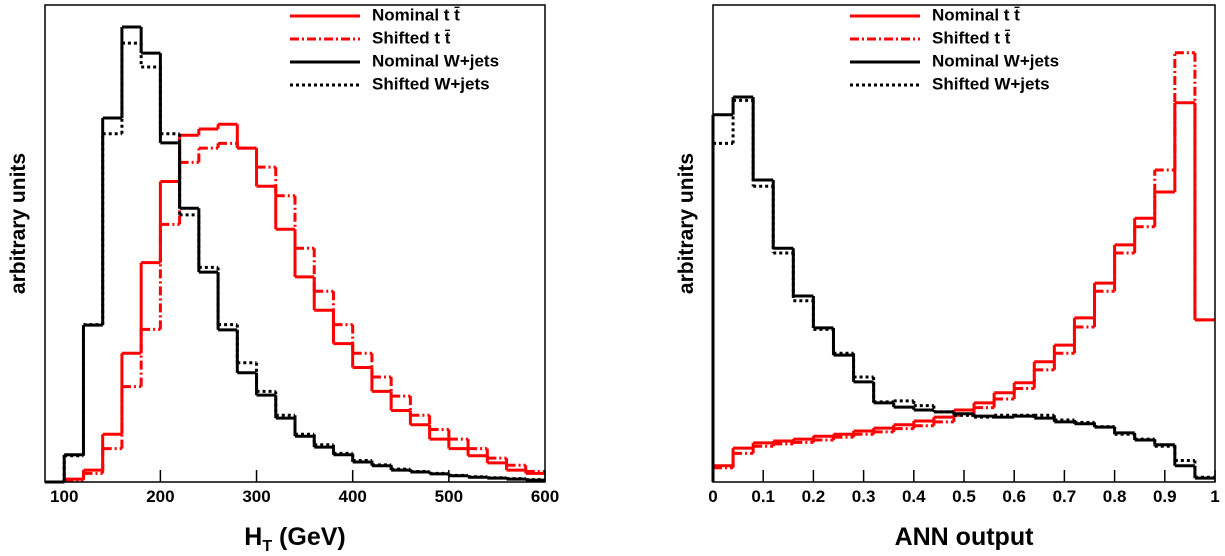 The height and width of the screenshot is (556, 1225). What do you see at coordinates (1014, 496) in the screenshot?
I see `x-tick-label: 0.6` at bounding box center [1014, 496].